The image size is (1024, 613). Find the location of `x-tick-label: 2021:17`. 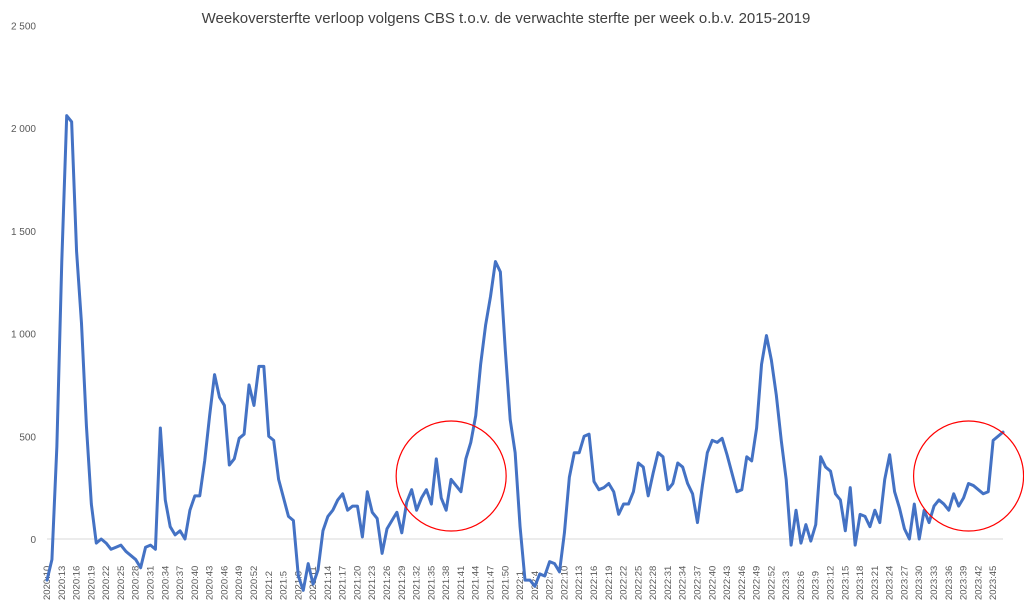

x-tick-label: 2021:17 is located at coordinates (343, 583).